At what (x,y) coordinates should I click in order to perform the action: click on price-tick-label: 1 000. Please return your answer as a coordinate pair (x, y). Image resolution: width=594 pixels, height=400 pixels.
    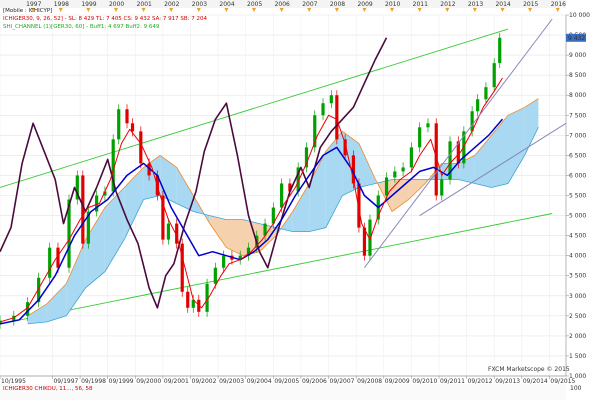
    Looking at the image, I should click on (577, 376).